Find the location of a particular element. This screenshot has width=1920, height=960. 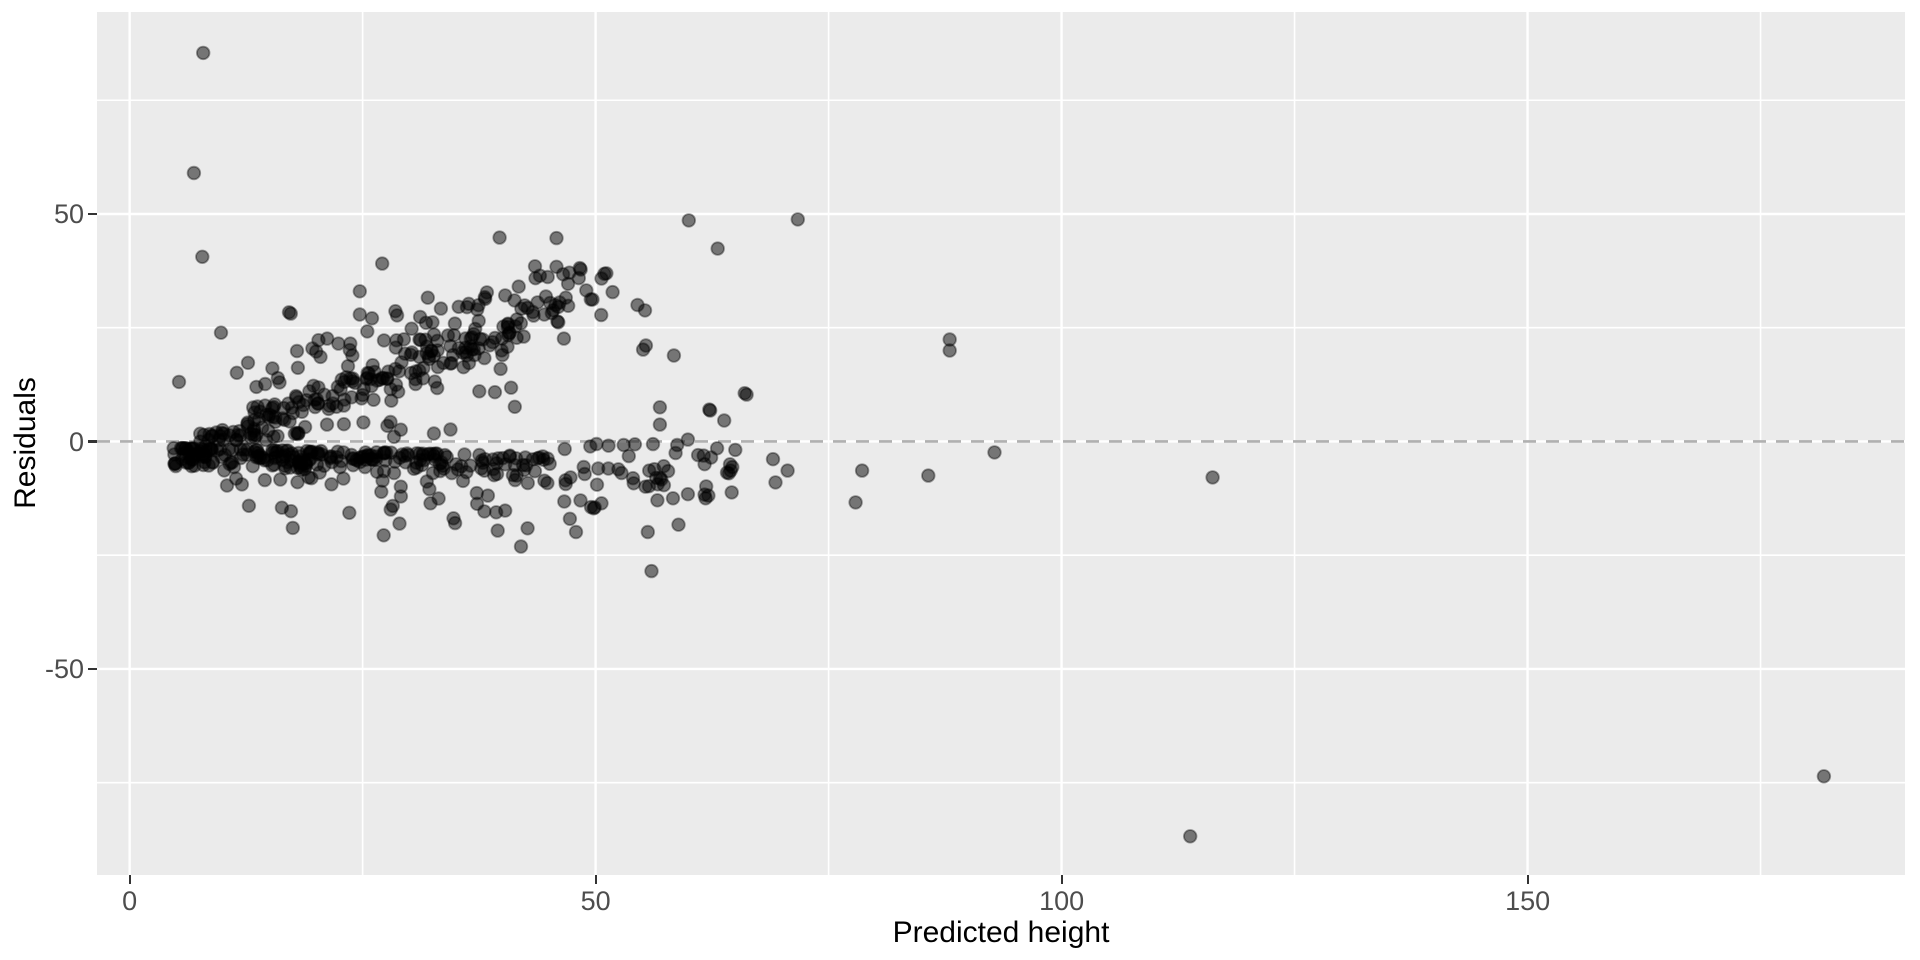

x-tick-label: 50 is located at coordinates (595, 901).